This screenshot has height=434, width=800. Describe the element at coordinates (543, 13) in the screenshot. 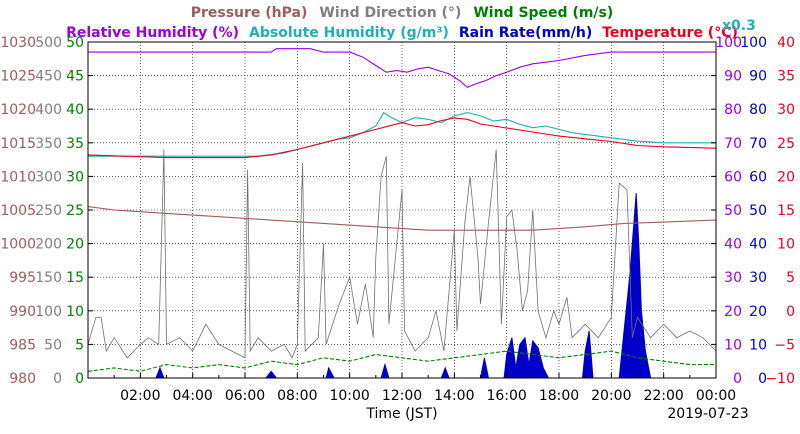

I see `legend-wind-speed-m-s: Wind Speed (m/s)` at that location.